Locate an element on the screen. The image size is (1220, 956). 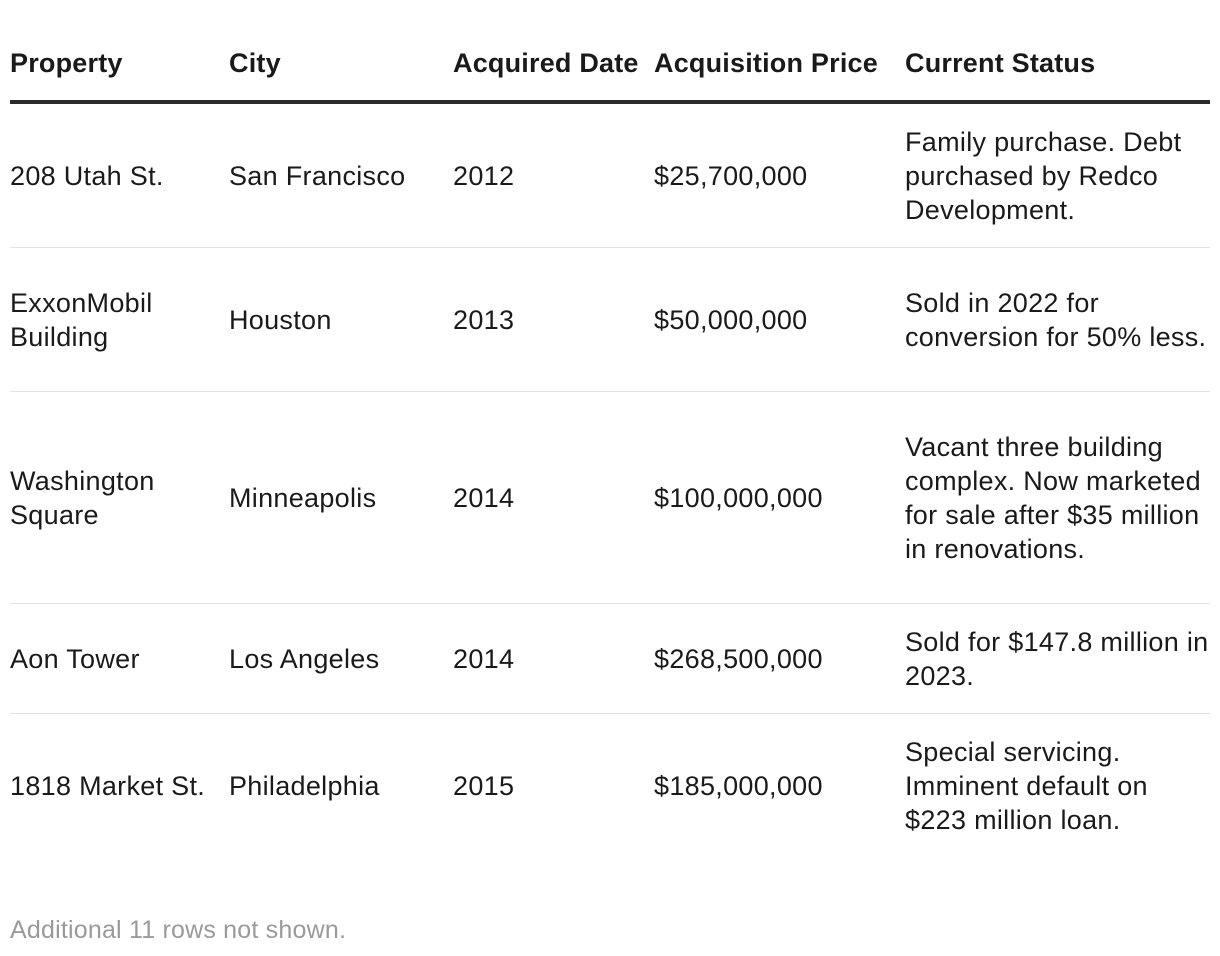
cell-acquisition-price: $25,700,000 is located at coordinates (779, 175).